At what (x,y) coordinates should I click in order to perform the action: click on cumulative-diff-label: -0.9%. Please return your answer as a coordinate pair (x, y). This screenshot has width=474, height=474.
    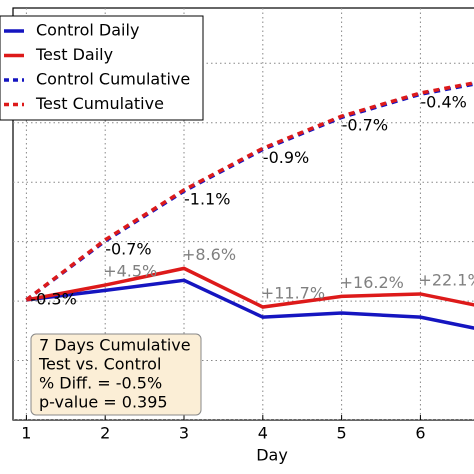
    Looking at the image, I should click on (286, 157).